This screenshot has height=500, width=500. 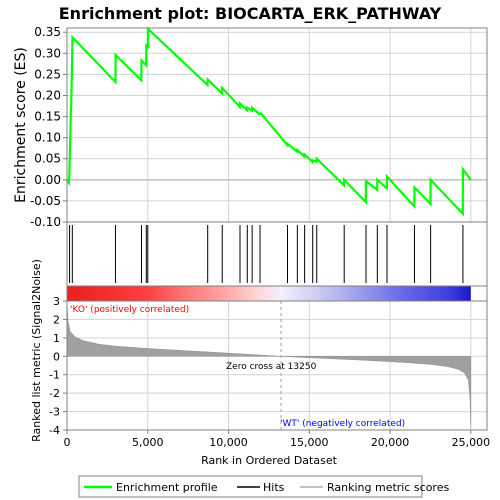 I want to click on x-axis-label: Rank in Ordered Dataset, so click(x=269, y=460).